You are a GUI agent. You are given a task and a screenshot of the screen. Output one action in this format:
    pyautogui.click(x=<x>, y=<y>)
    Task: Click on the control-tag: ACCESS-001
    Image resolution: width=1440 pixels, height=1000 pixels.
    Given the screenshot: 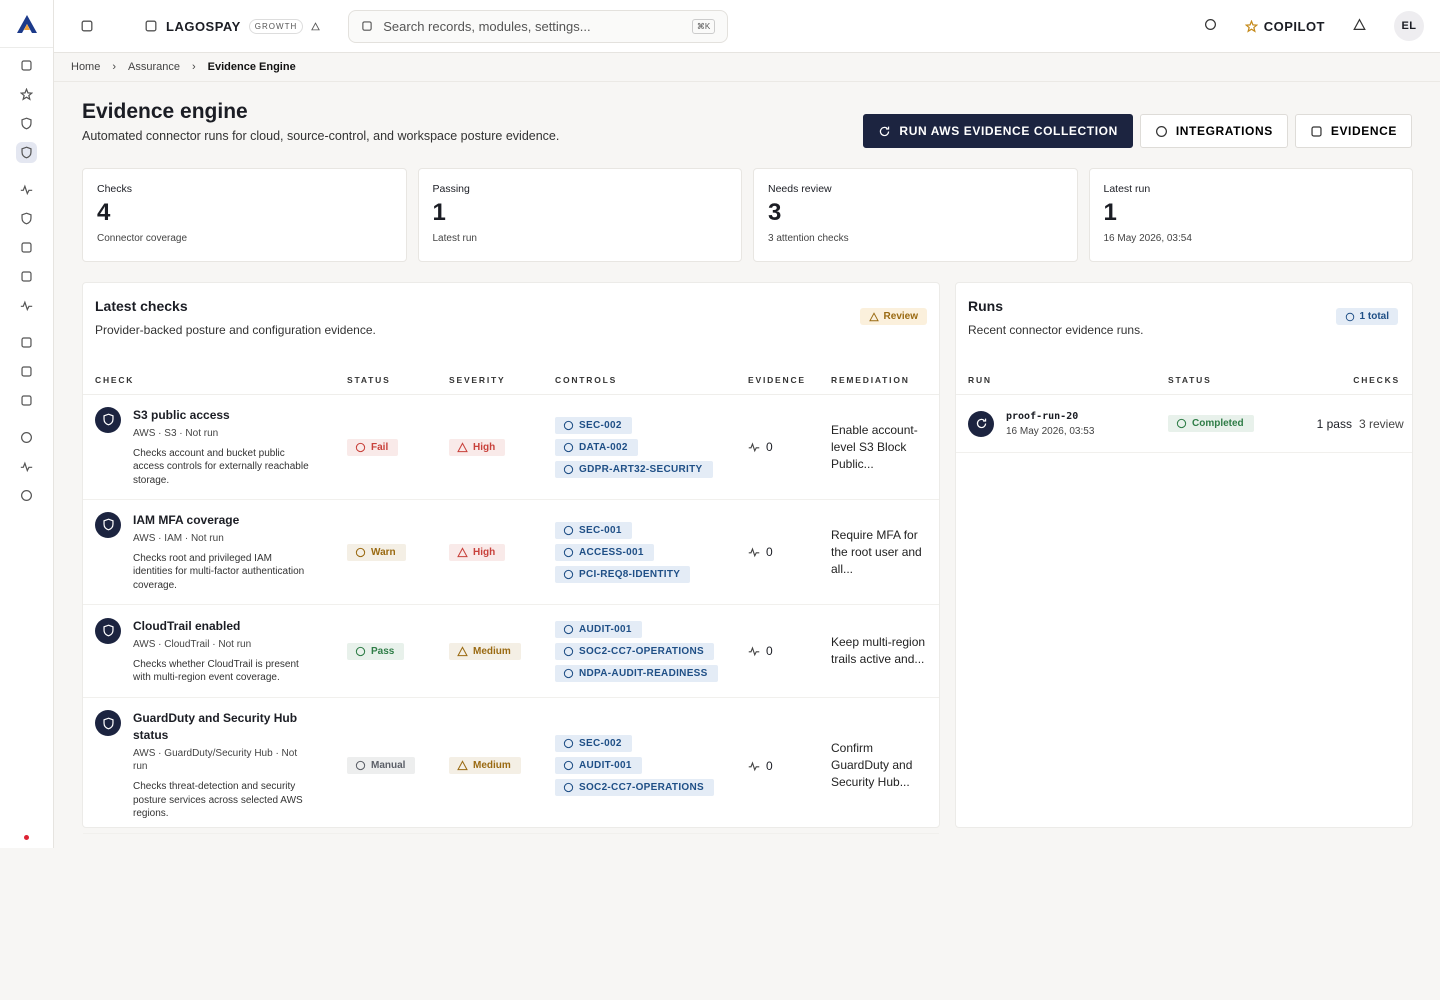 What is the action you would take?
    pyautogui.click(x=604, y=552)
    